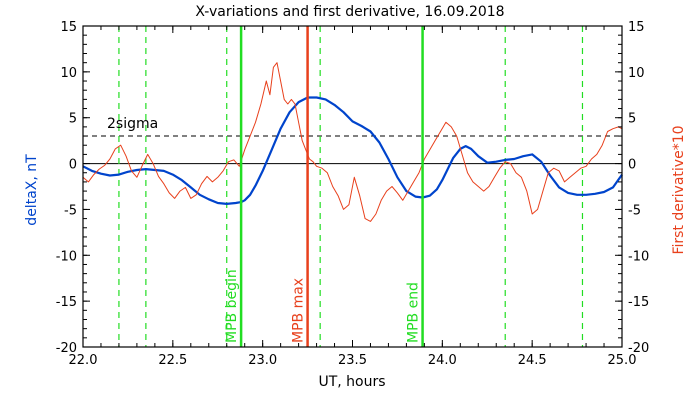 The height and width of the screenshot is (400, 700). I want to click on x-tick-label-0: 22.0, so click(83, 360).